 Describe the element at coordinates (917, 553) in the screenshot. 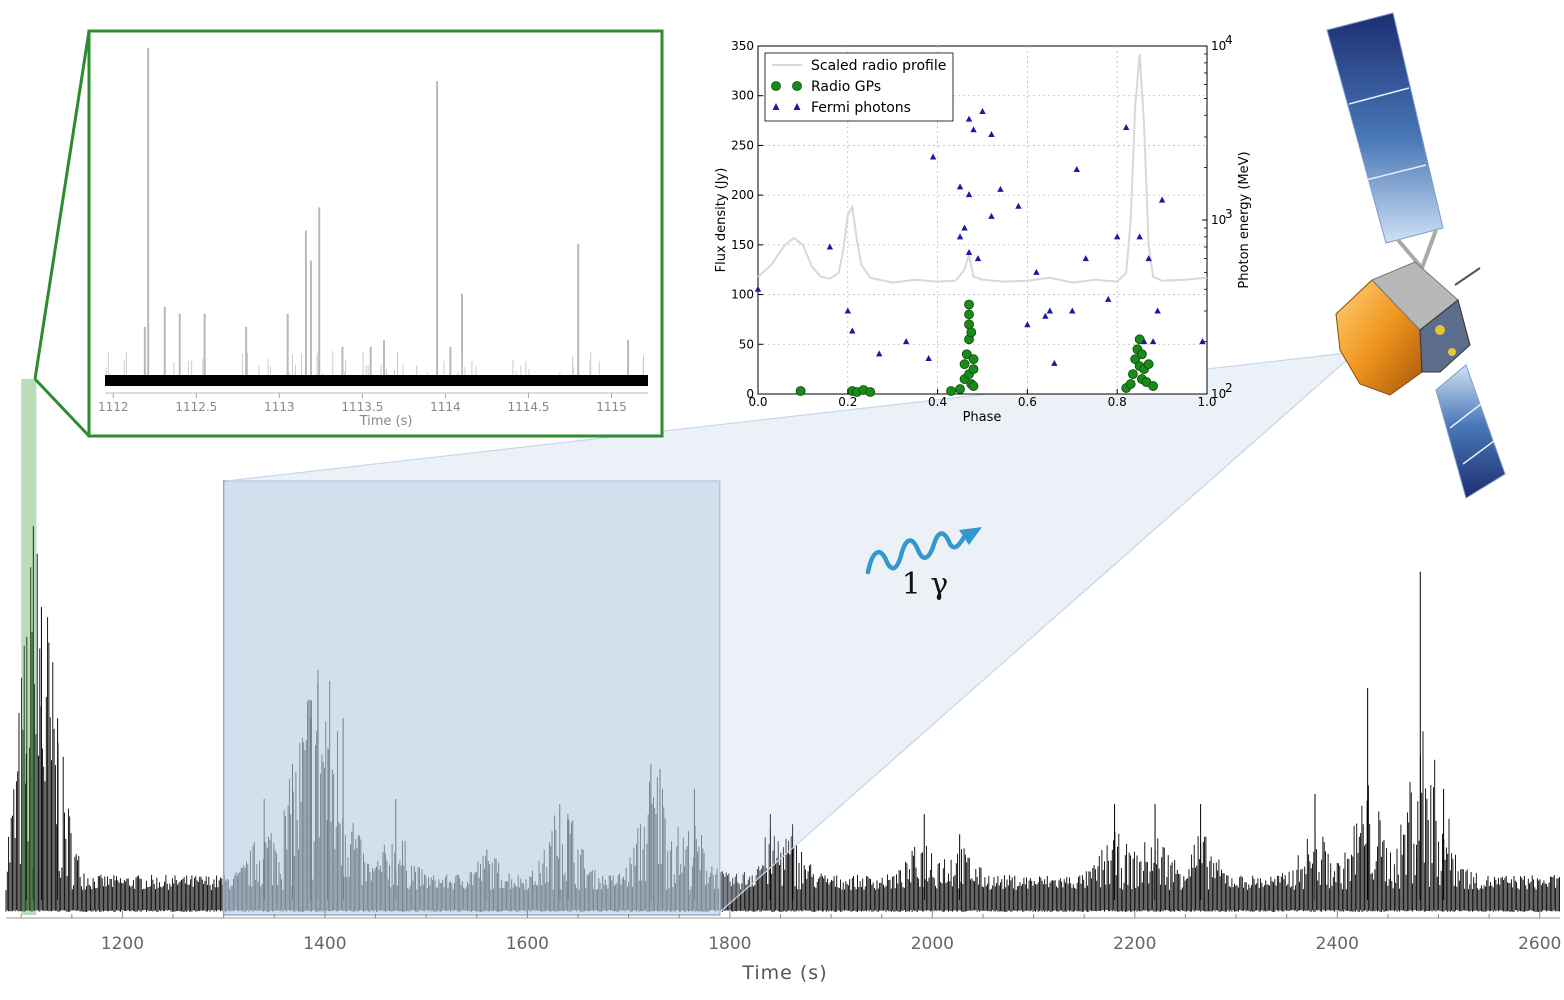

I see `gamma-wave-icon` at that location.